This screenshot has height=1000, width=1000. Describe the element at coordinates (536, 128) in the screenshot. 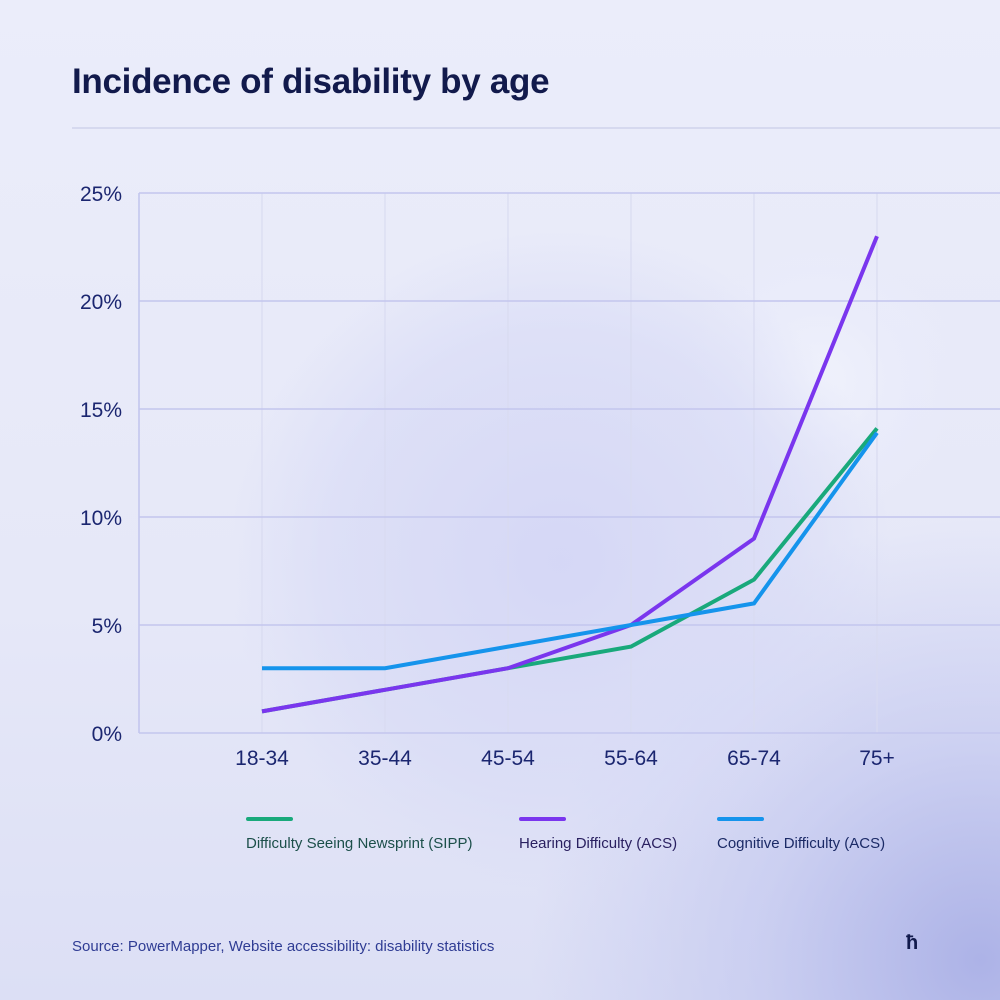

I see `title-divider` at that location.